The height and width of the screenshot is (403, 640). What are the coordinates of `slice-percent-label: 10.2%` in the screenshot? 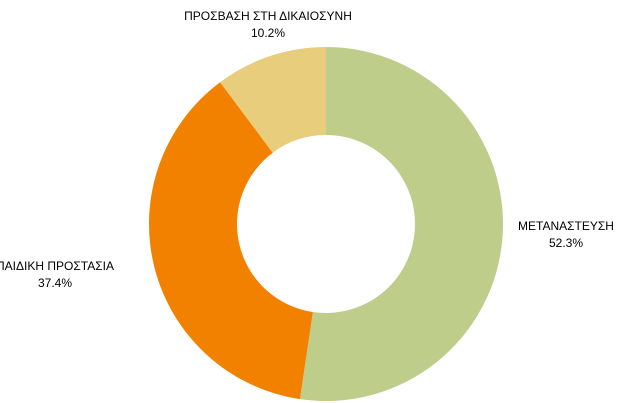 It's located at (268, 33).